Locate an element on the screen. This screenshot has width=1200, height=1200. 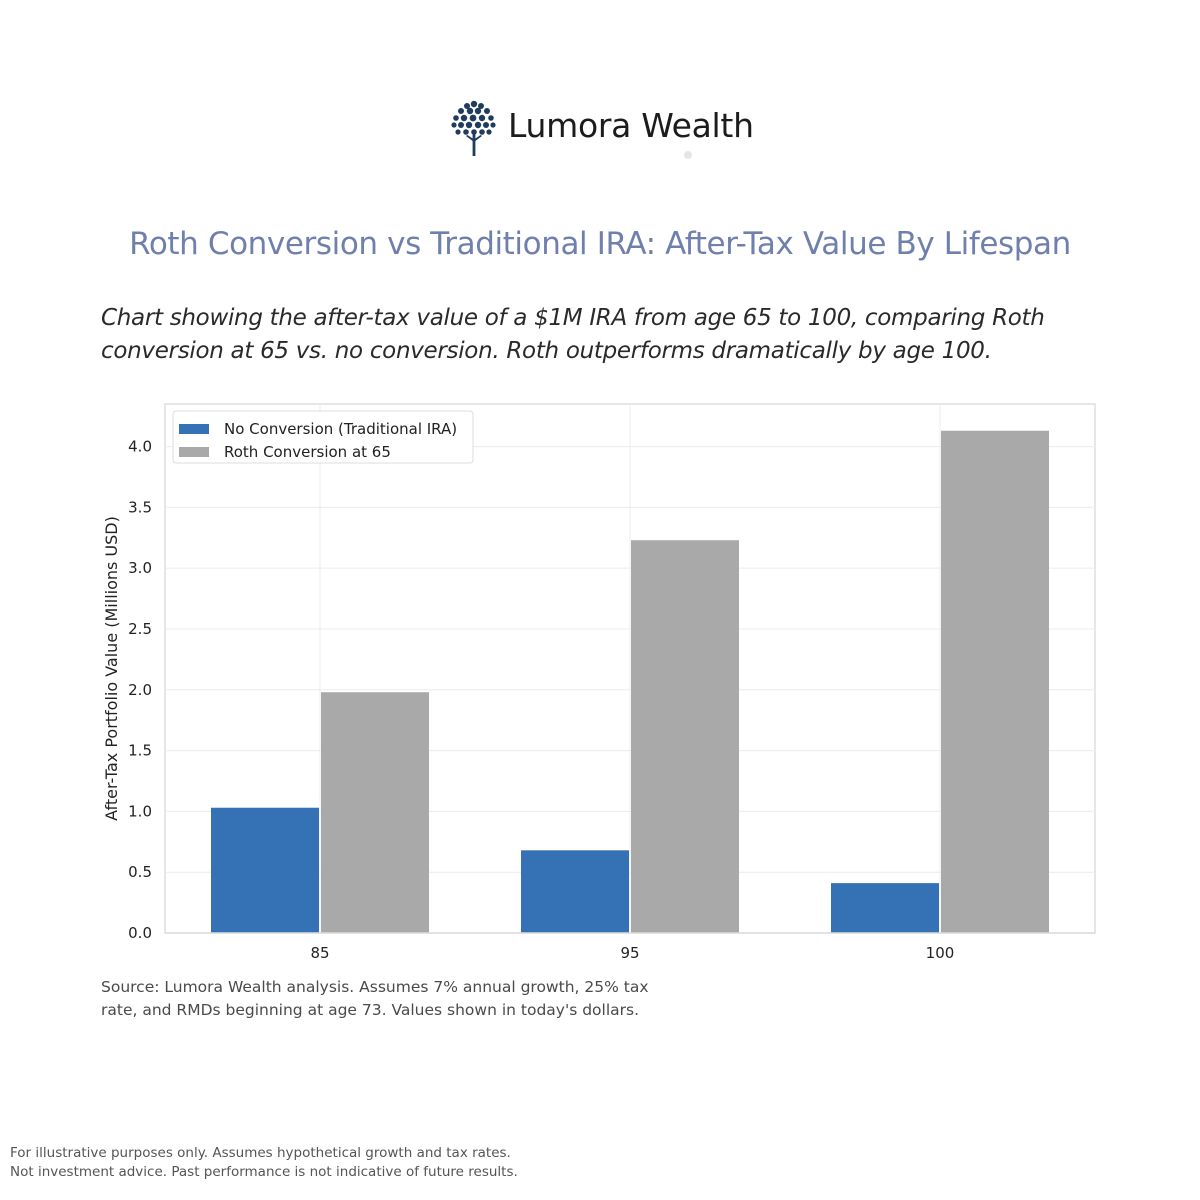
legend-box is located at coordinates (323, 437).